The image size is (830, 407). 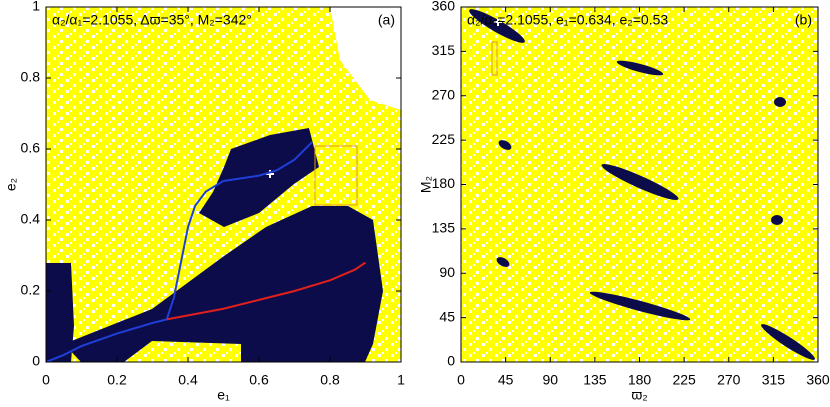 What do you see at coordinates (595, 380) in the screenshot?
I see `x-tick-label: 135` at bounding box center [595, 380].